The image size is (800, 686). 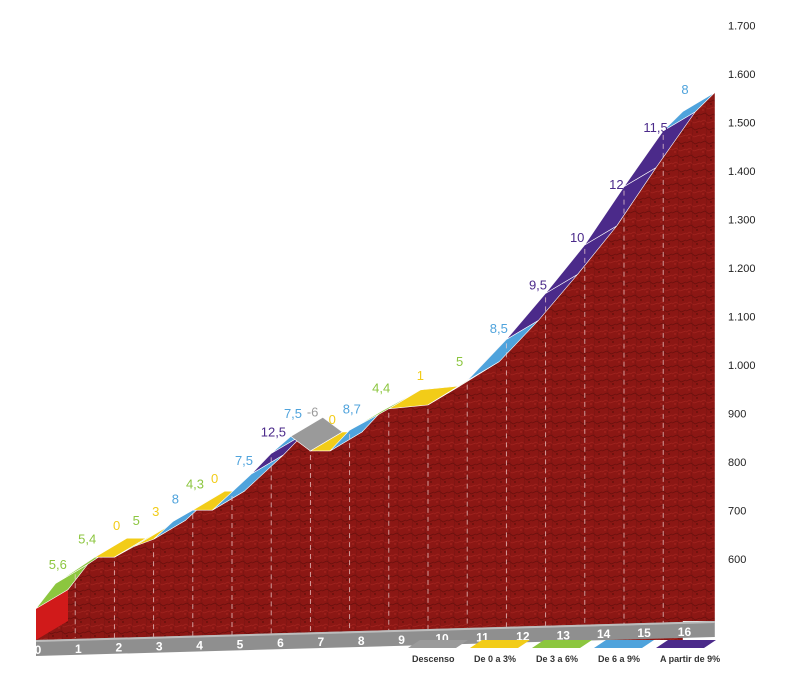 What do you see at coordinates (742, 269) in the screenshot?
I see `y-tick-label: 1.200` at bounding box center [742, 269].